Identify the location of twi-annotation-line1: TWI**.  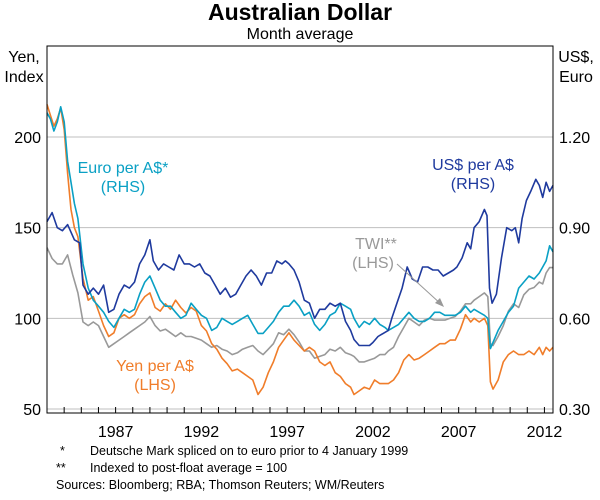
(376, 244).